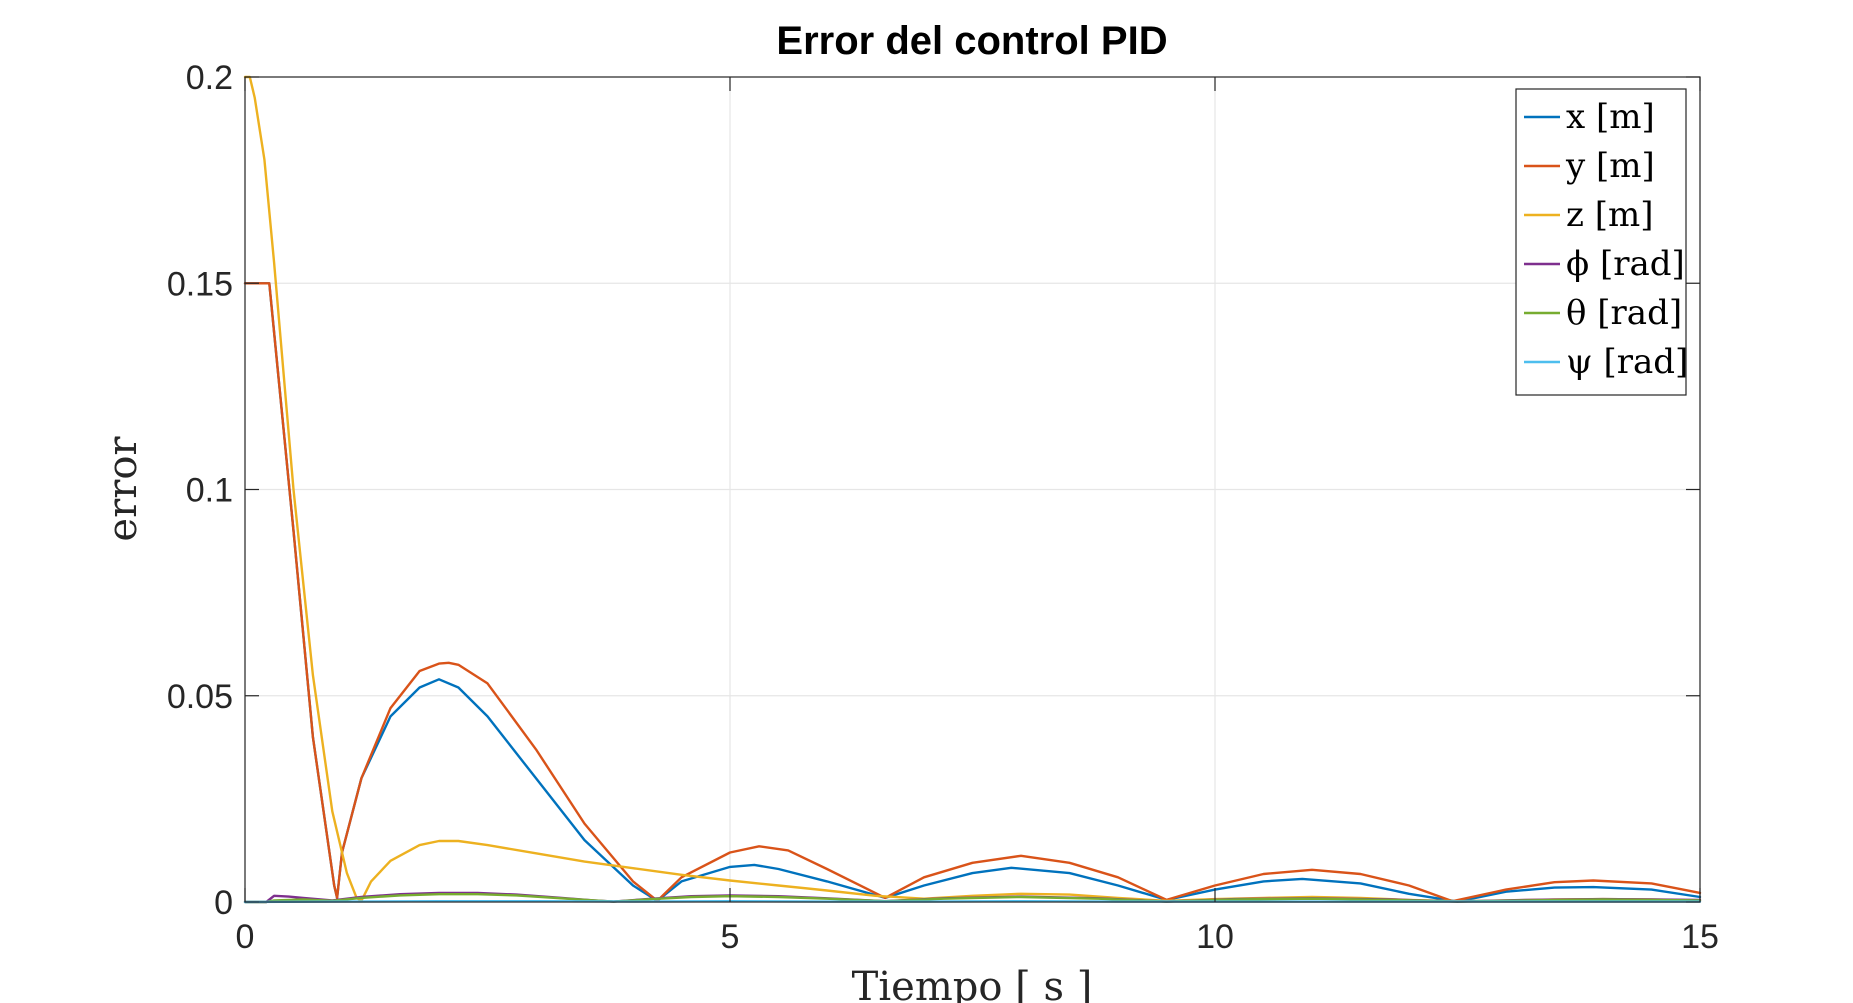 The width and height of the screenshot is (1853, 1003). What do you see at coordinates (1610, 117) in the screenshot?
I see `legend-entry: x [m]` at bounding box center [1610, 117].